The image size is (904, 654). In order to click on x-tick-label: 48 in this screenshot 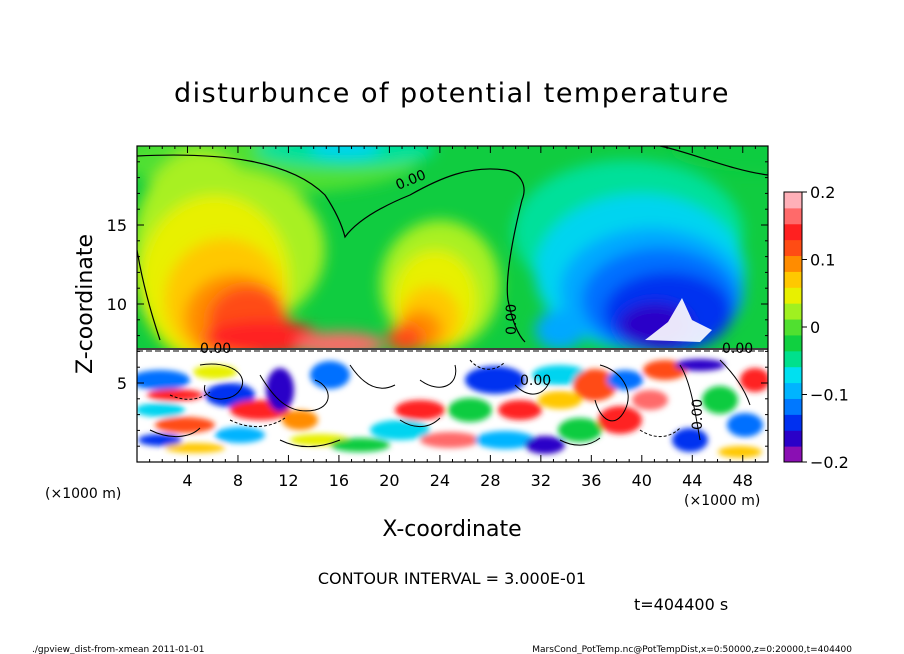, I will do `click(743, 480)`.